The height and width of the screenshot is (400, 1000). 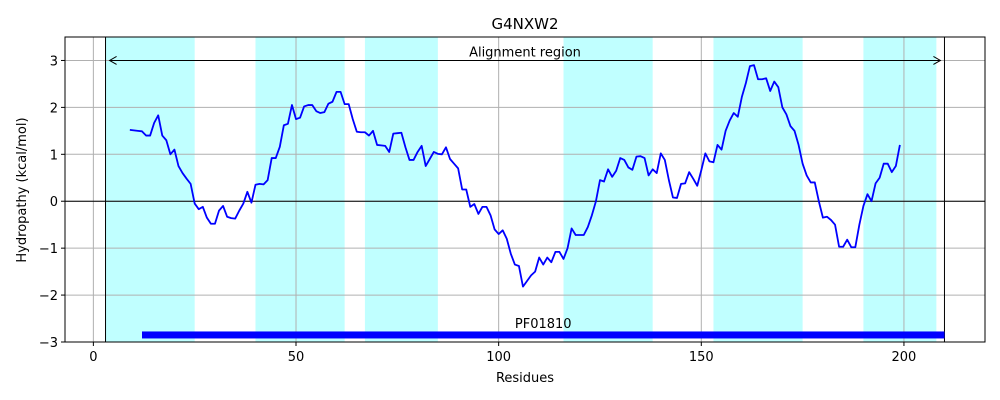 I want to click on x-tick-label: 200, so click(x=904, y=357).